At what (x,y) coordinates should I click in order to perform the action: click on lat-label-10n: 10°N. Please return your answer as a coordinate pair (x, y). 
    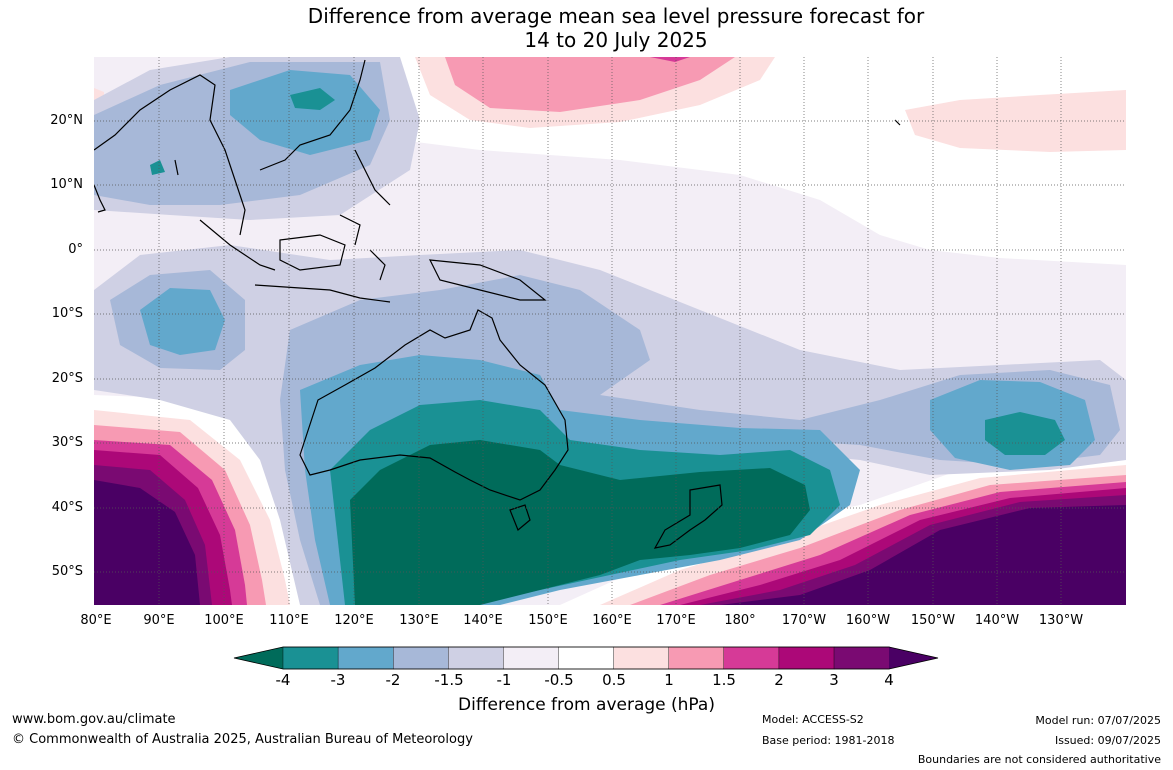
    Looking at the image, I should click on (66, 184).